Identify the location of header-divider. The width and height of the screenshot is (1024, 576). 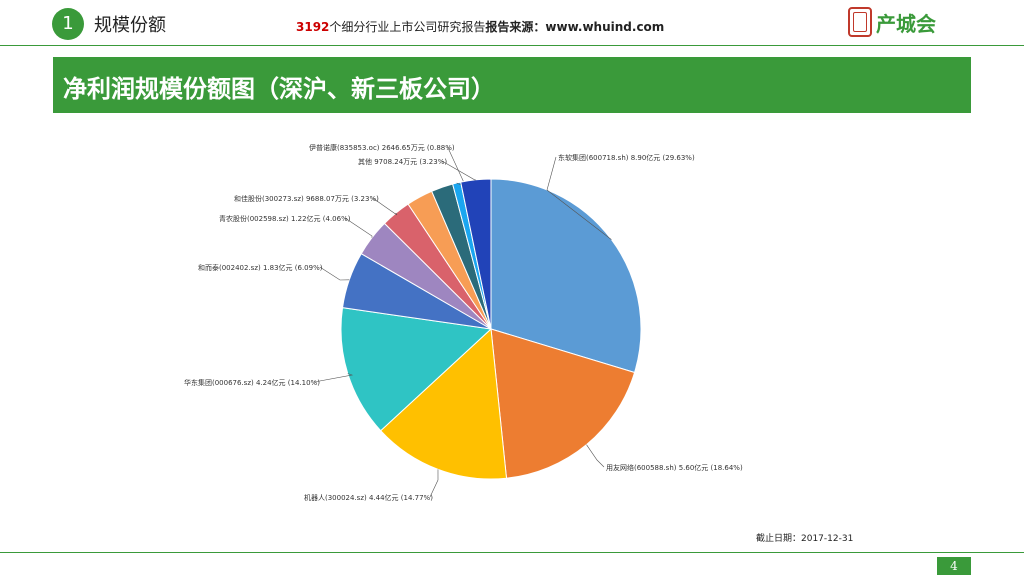
(512, 45).